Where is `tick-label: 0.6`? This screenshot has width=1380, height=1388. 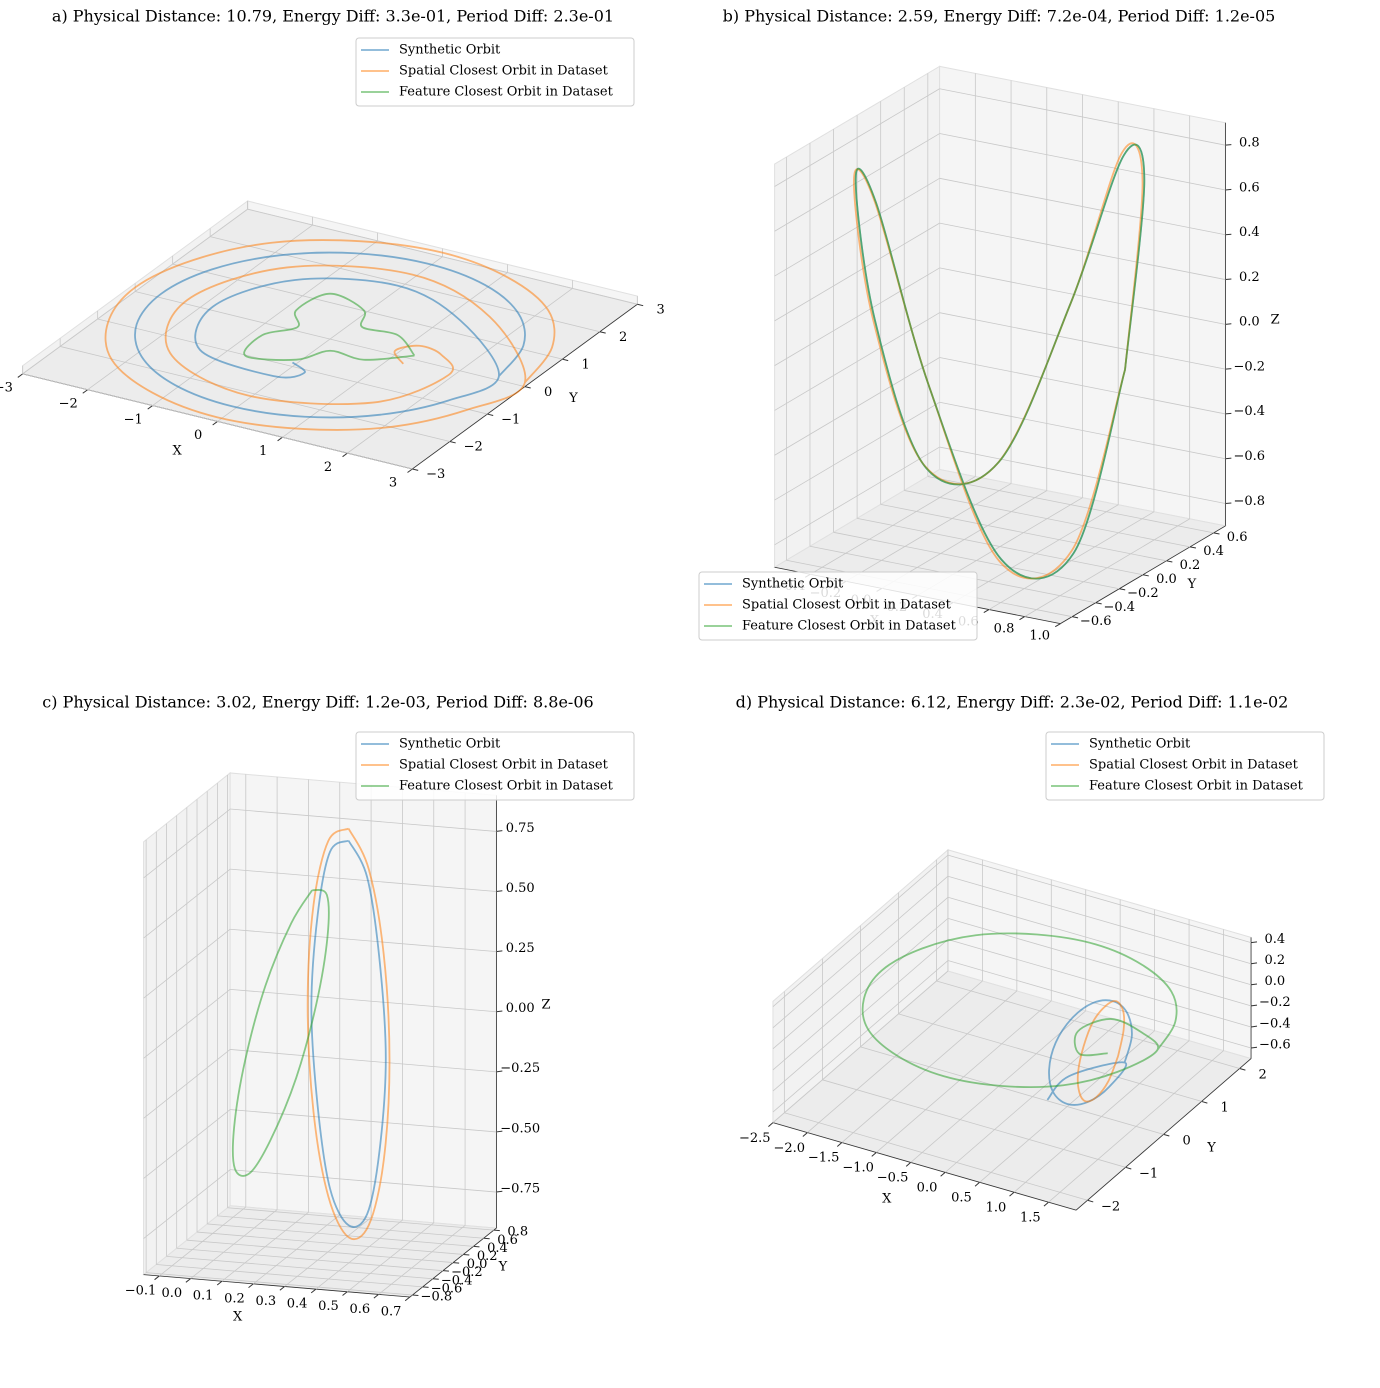
tick-label: 0.6 is located at coordinates (507, 1240).